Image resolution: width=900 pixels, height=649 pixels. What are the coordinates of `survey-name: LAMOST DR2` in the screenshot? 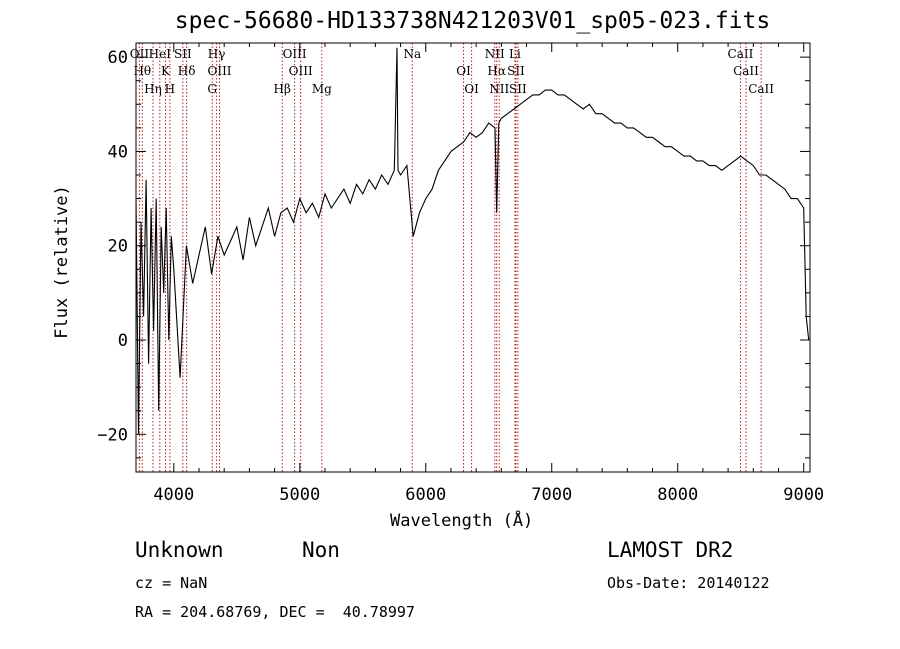 It's located at (670, 550).